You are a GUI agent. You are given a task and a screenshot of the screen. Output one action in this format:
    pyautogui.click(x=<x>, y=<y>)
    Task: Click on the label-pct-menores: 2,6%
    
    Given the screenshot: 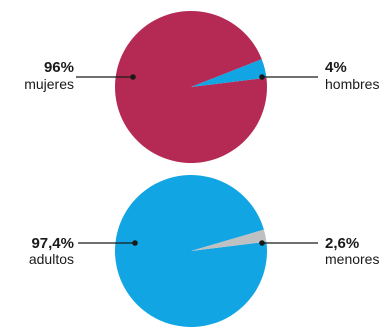 What is the action you would take?
    pyautogui.click(x=342, y=243)
    